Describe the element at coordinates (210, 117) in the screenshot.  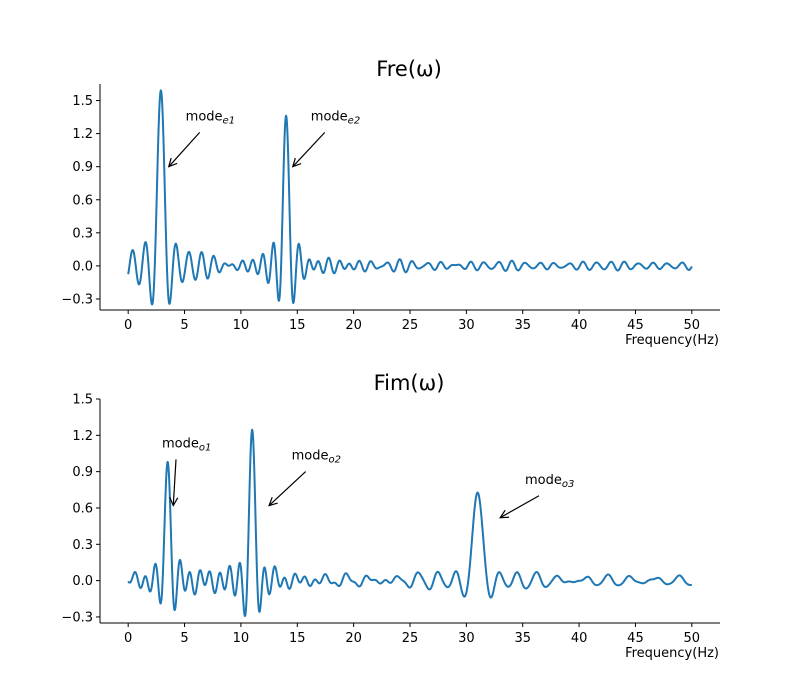
I see `annotation-label: modee1` at that location.